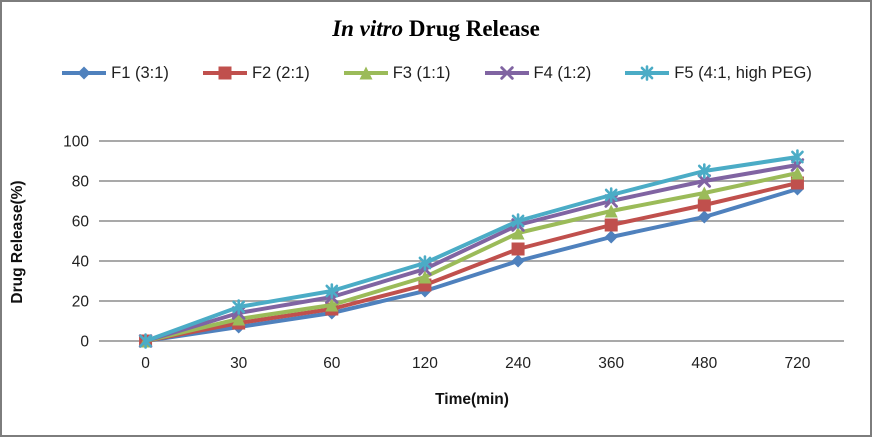 The width and height of the screenshot is (872, 437). I want to click on legend-label-f5: F5 (4:1, high PEG), so click(743, 72).